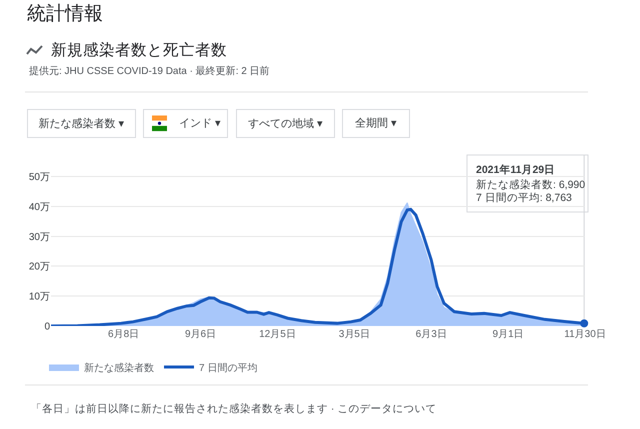 The image size is (640, 429). What do you see at coordinates (39, 207) in the screenshot?
I see `y-tick-label: 40万` at bounding box center [39, 207].